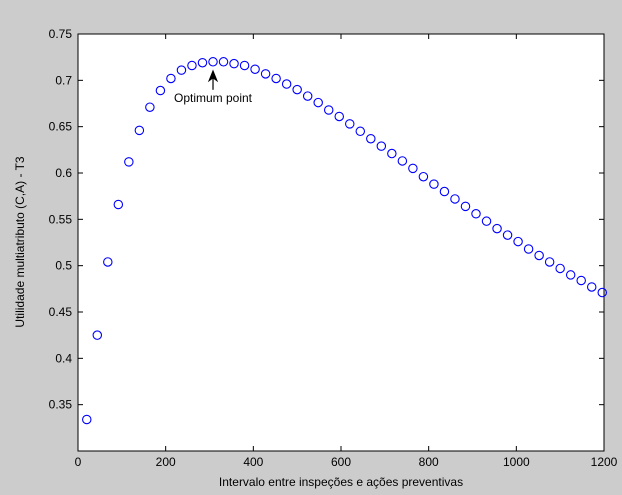 The image size is (622, 495). Describe the element at coordinates (63, 173) in the screenshot. I see `y-tick-label: 0.6` at that location.